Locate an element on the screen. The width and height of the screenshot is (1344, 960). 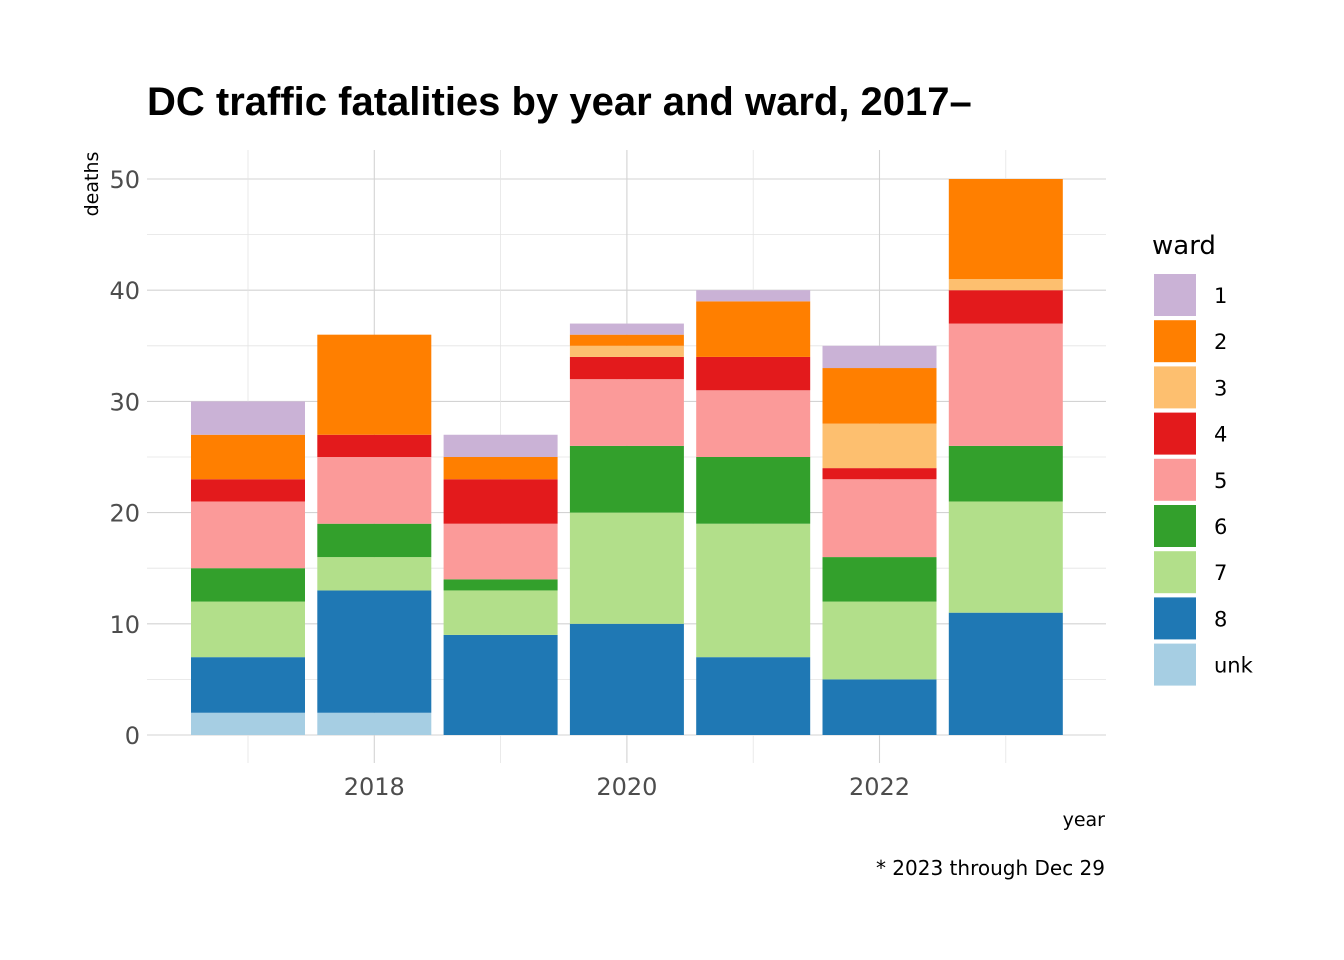
bar-segment-2017-ward-unk is located at coordinates (248, 723).